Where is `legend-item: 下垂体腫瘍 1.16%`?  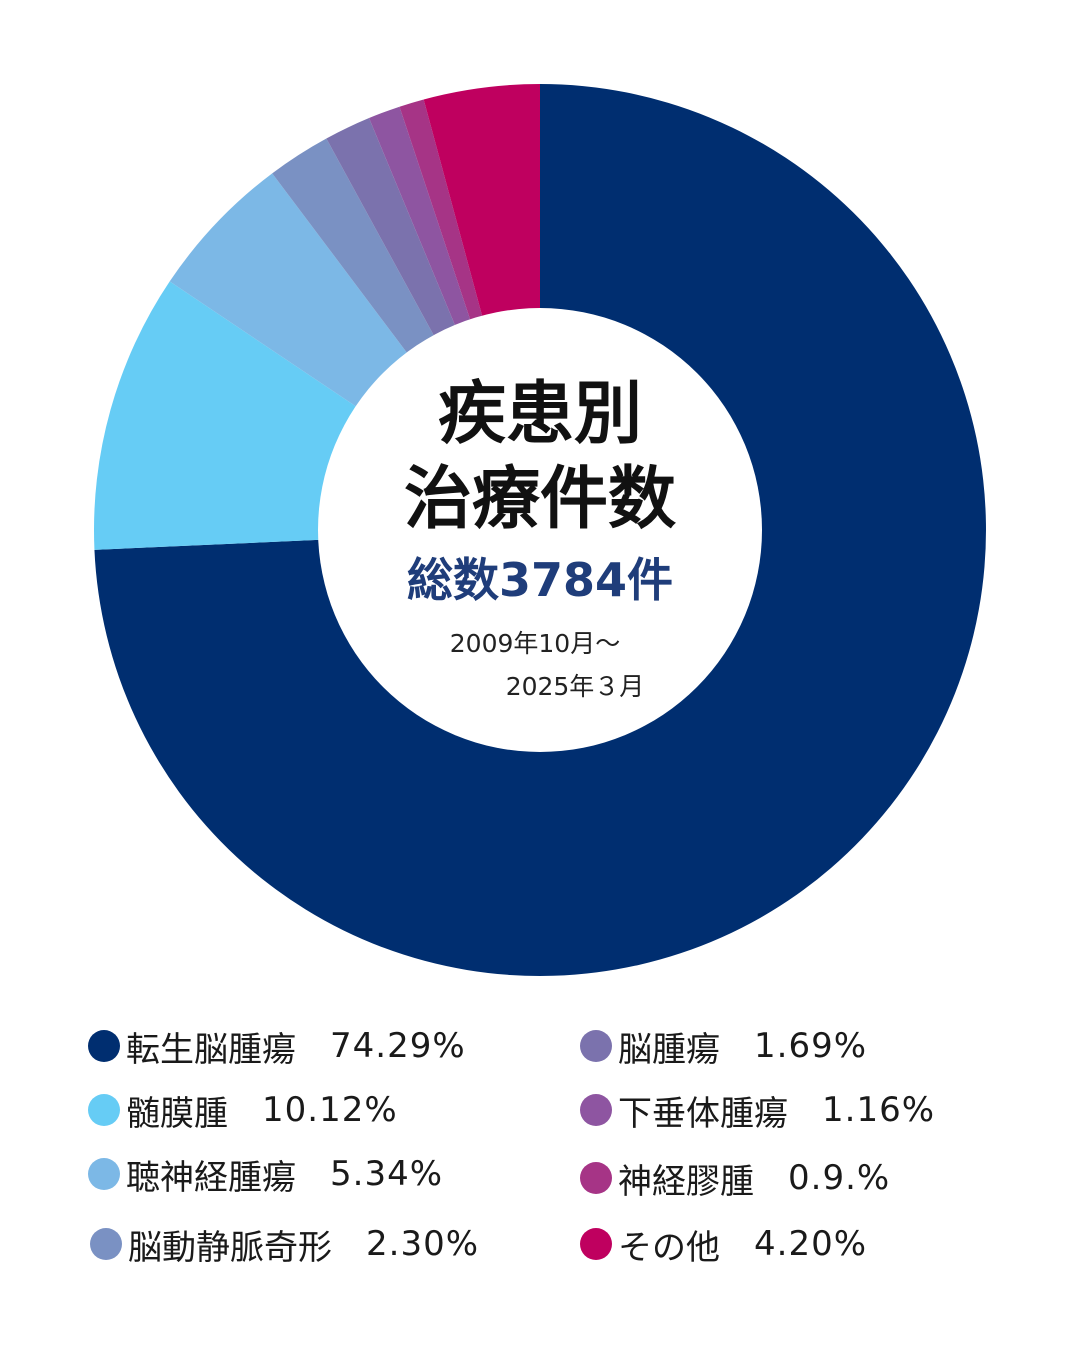 legend-item: 下垂体腫瘍 1.16% is located at coordinates (757, 1110).